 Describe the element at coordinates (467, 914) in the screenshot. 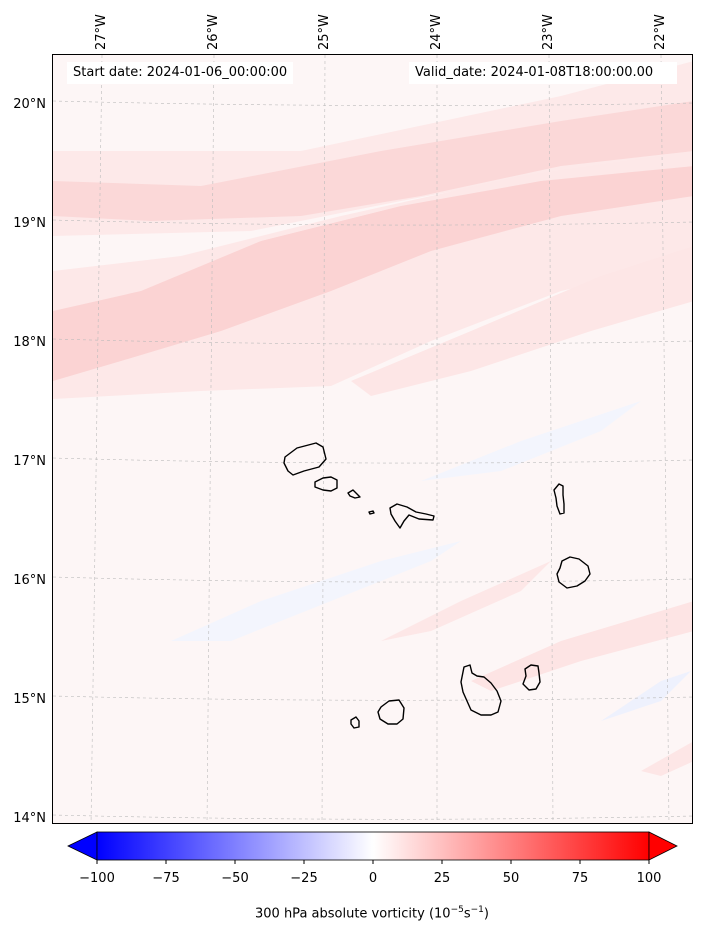

I see `colorbar-label-unit: s` at that location.